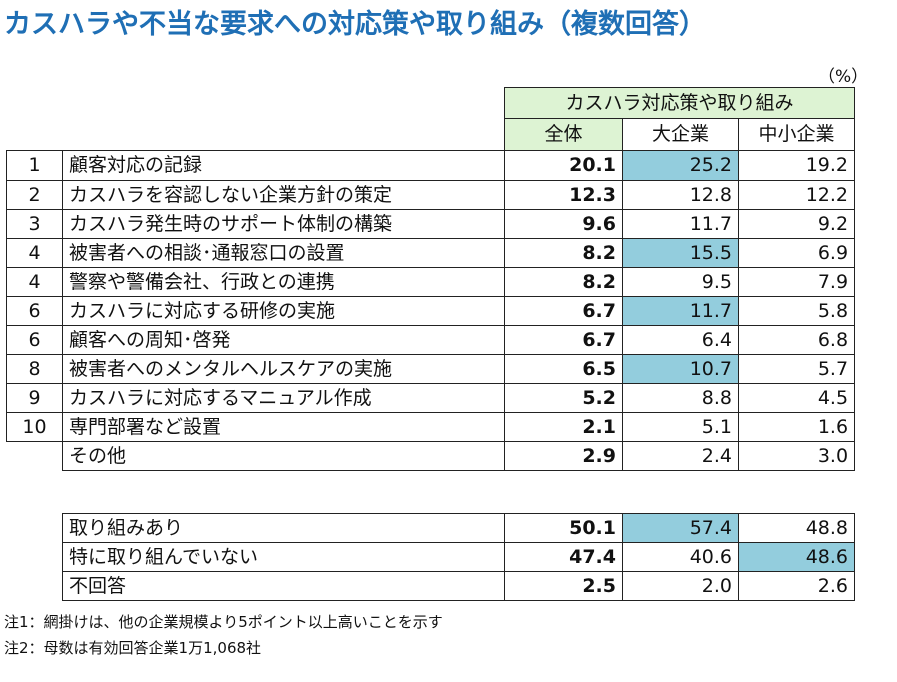 The height and width of the screenshot is (682, 897). I want to click on all-cell: 47.4, so click(563, 557).